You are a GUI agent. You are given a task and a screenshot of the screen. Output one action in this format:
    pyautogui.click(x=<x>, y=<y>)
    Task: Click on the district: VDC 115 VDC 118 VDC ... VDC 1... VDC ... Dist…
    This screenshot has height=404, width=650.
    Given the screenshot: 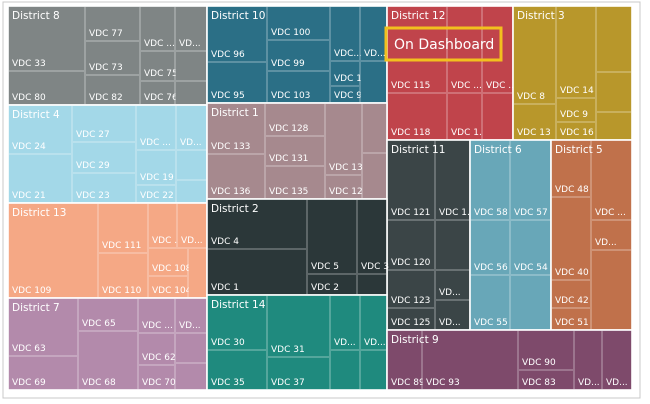 What is the action you would take?
    pyautogui.click(x=451, y=73)
    